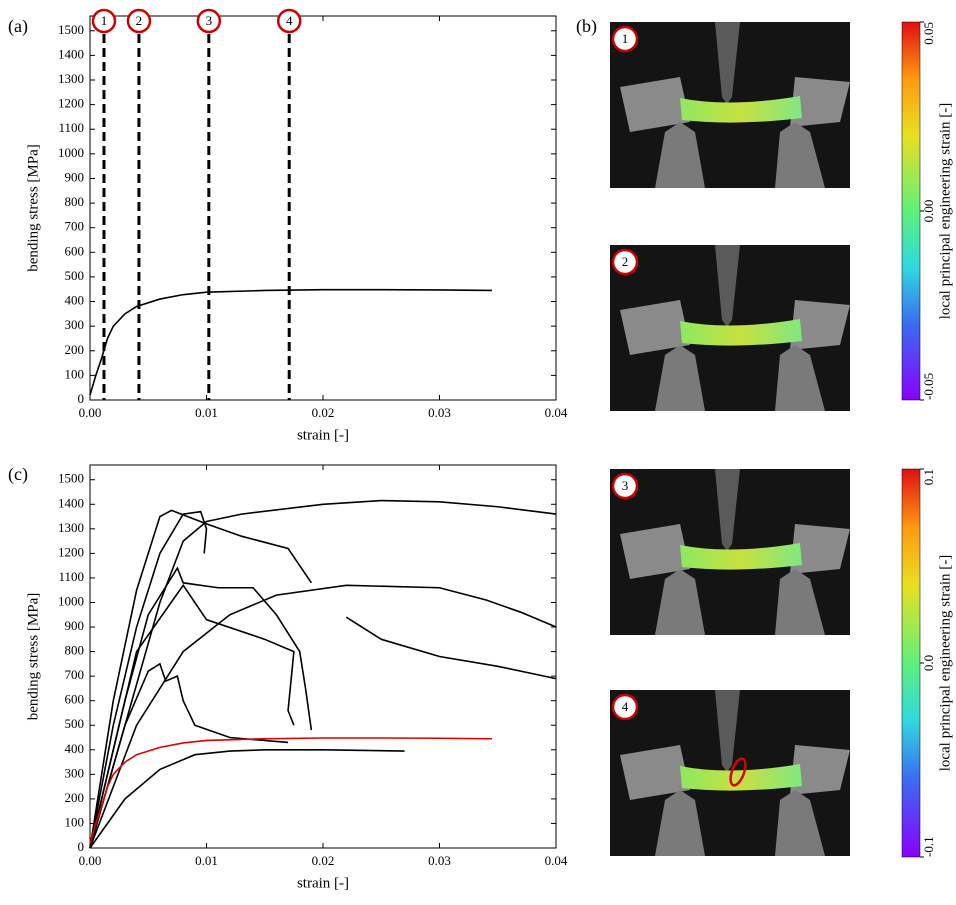  What do you see at coordinates (104, 20) in the screenshot?
I see `marker-label: 1` at bounding box center [104, 20].